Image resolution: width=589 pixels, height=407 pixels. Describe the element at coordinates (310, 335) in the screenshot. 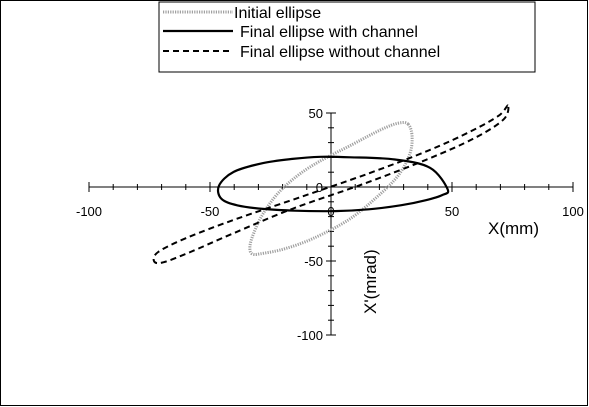

I see `y-tick-label: -100` at that location.